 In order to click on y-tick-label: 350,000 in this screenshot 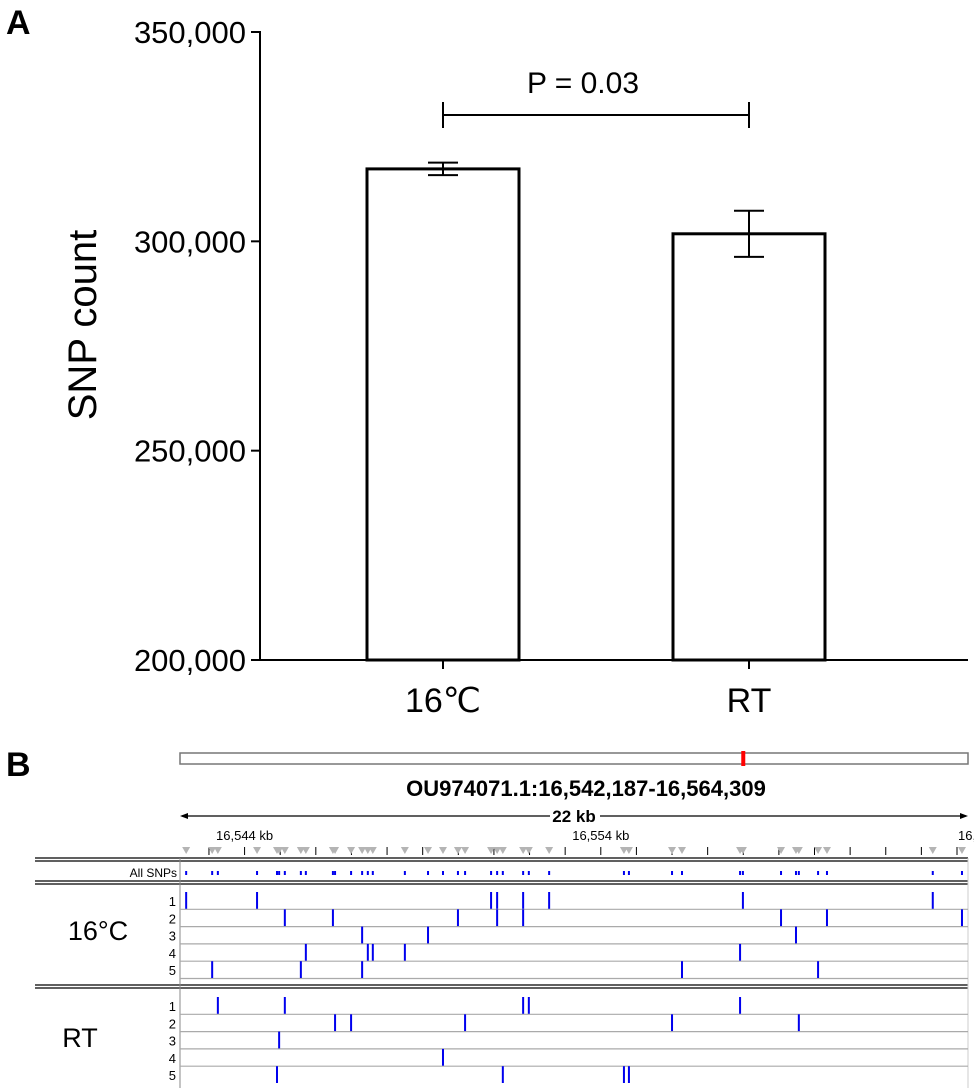, I will do `click(190, 32)`.